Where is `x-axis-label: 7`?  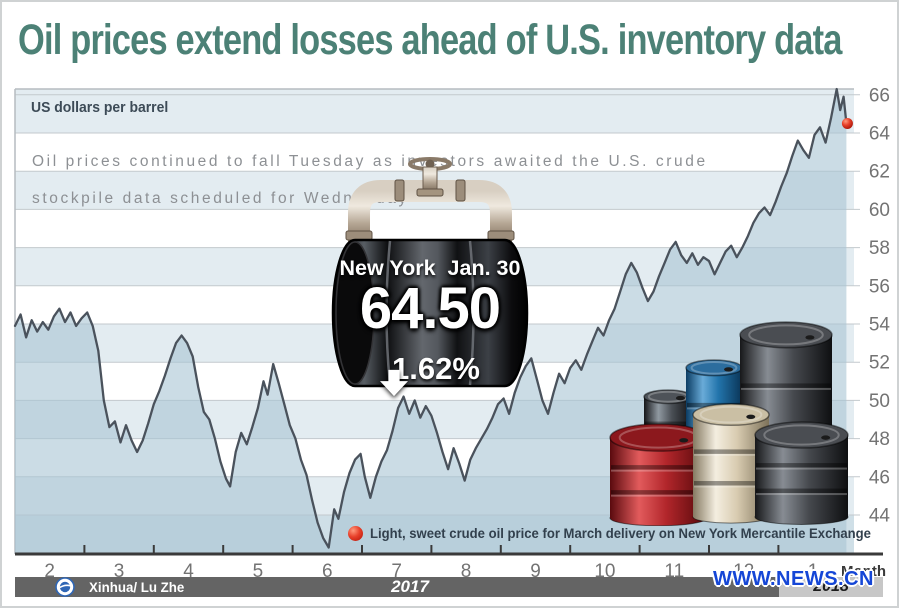 x-axis-label: 7 is located at coordinates (396, 571).